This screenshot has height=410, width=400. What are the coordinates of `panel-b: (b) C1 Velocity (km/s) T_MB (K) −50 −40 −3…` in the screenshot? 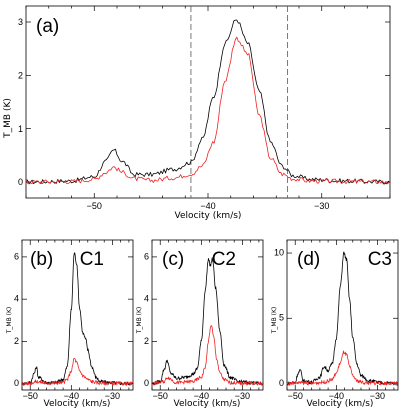 It's located at (70, 324).